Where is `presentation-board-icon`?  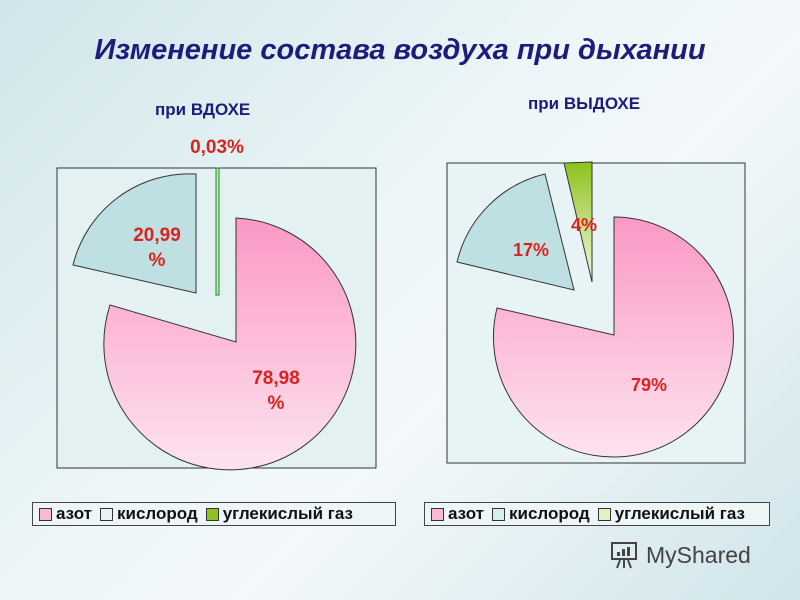
presentation-board-icon is located at coordinates (624, 555).